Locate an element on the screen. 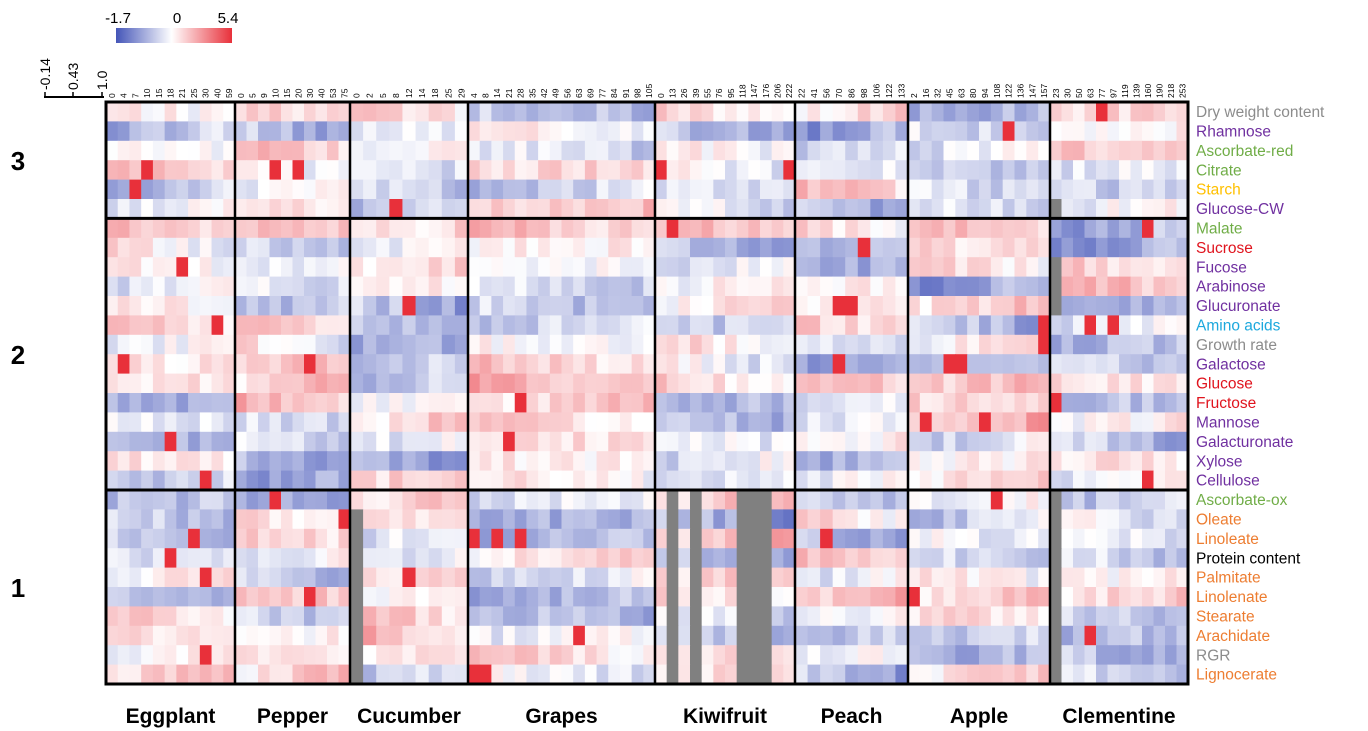 Image resolution: width=1368 pixels, height=731 pixels. timepoint-label: 222 is located at coordinates (789, 91).